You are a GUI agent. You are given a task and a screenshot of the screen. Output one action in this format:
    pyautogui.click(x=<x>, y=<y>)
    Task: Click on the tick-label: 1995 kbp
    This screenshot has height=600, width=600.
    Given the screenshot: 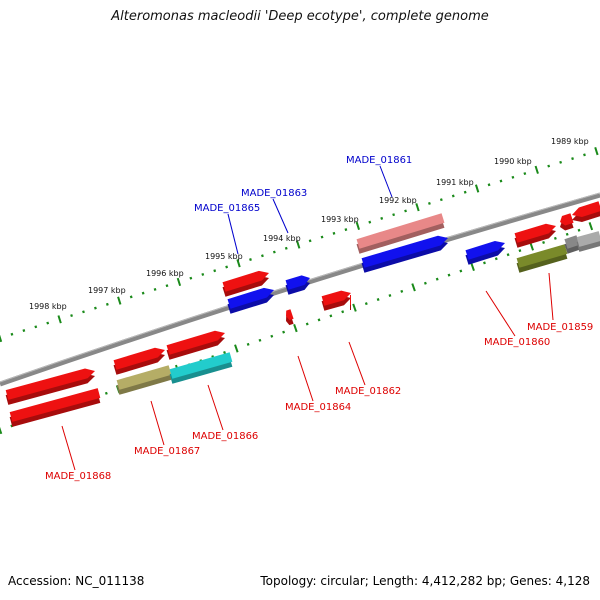 What is the action you would take?
    pyautogui.click(x=224, y=256)
    